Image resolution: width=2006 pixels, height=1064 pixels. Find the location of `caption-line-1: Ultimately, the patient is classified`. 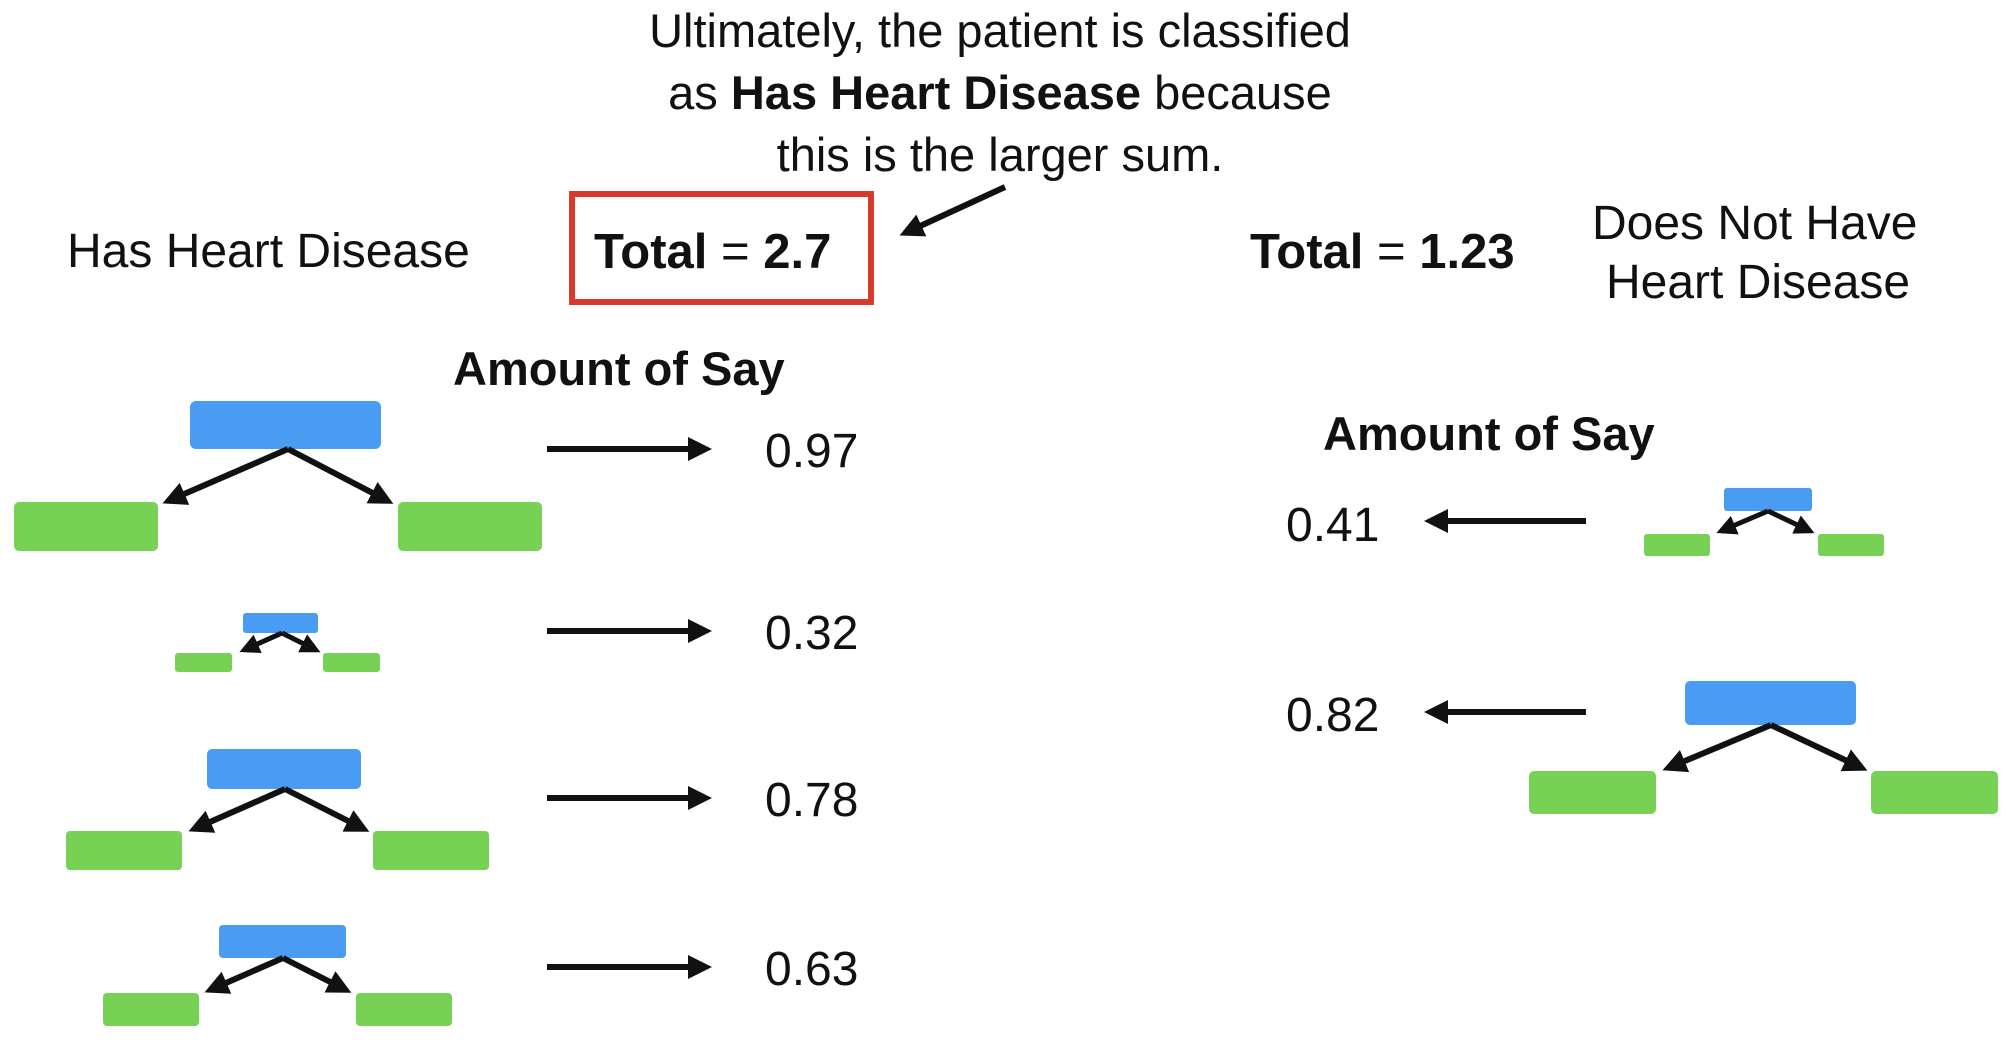

caption-line-1: Ultimately, the patient is classified is located at coordinates (1000, 30).